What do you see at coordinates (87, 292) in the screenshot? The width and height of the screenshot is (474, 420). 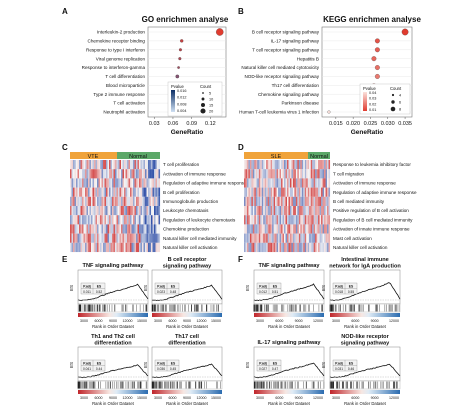 I see `gsea-stat-value-padj: 0.011` at bounding box center [87, 292].